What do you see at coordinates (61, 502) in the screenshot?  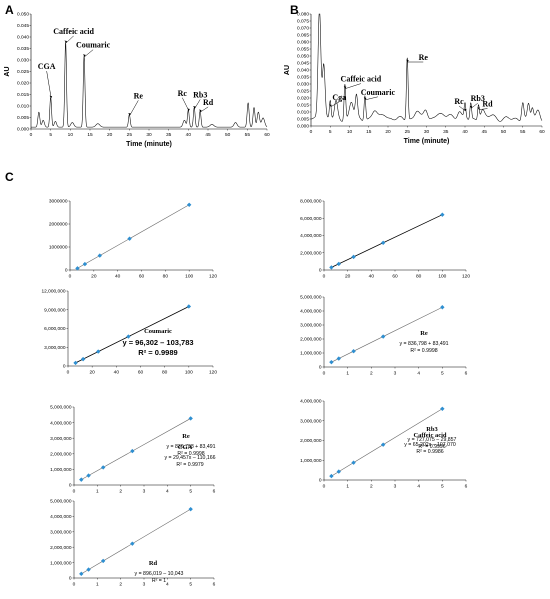 I see `y-tick-label: 5,000,000` at bounding box center [61, 502].